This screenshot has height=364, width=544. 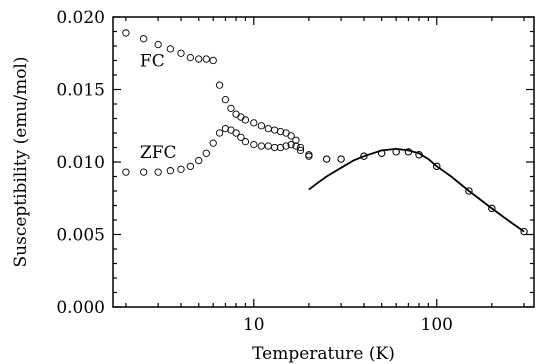 I want to click on y-tick-label: 0.000, so click(x=80, y=308).